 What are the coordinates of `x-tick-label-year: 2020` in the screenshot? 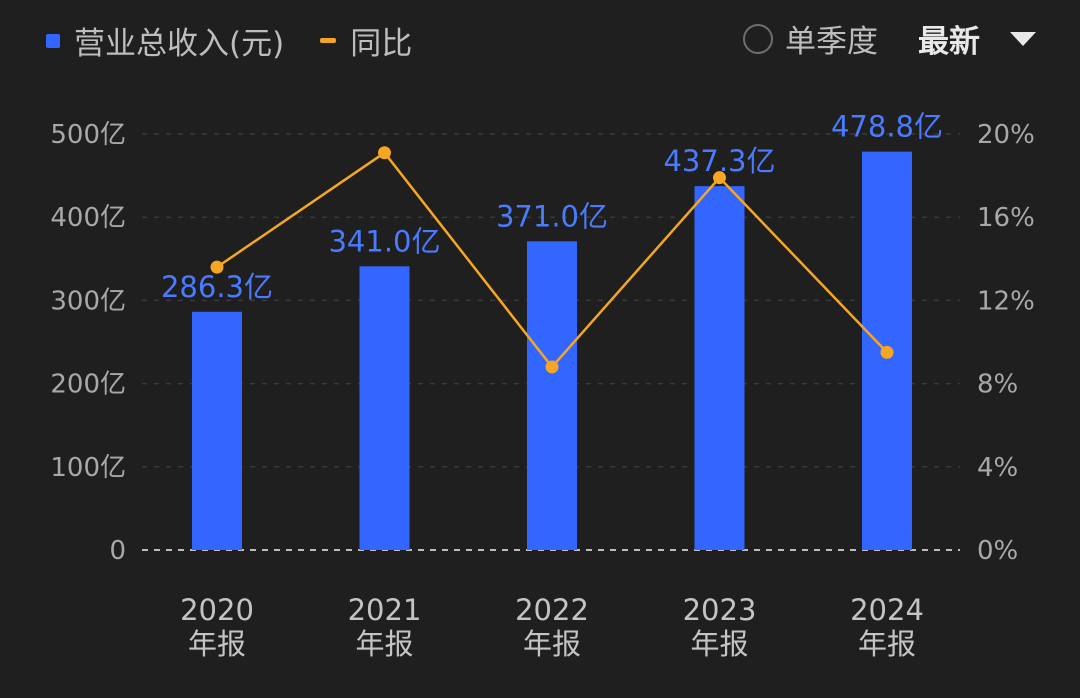 It's located at (217, 610).